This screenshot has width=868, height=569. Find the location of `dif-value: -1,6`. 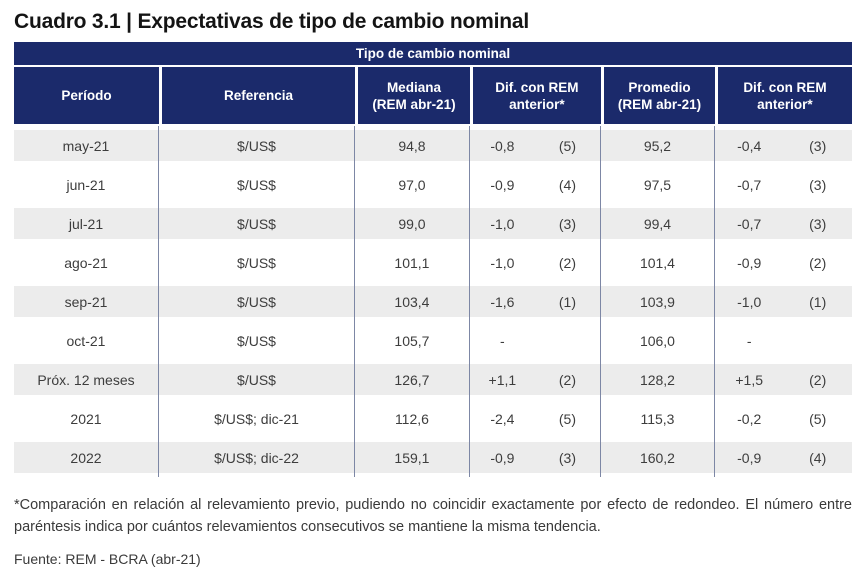

dif-value: -1,6 is located at coordinates (502, 301).